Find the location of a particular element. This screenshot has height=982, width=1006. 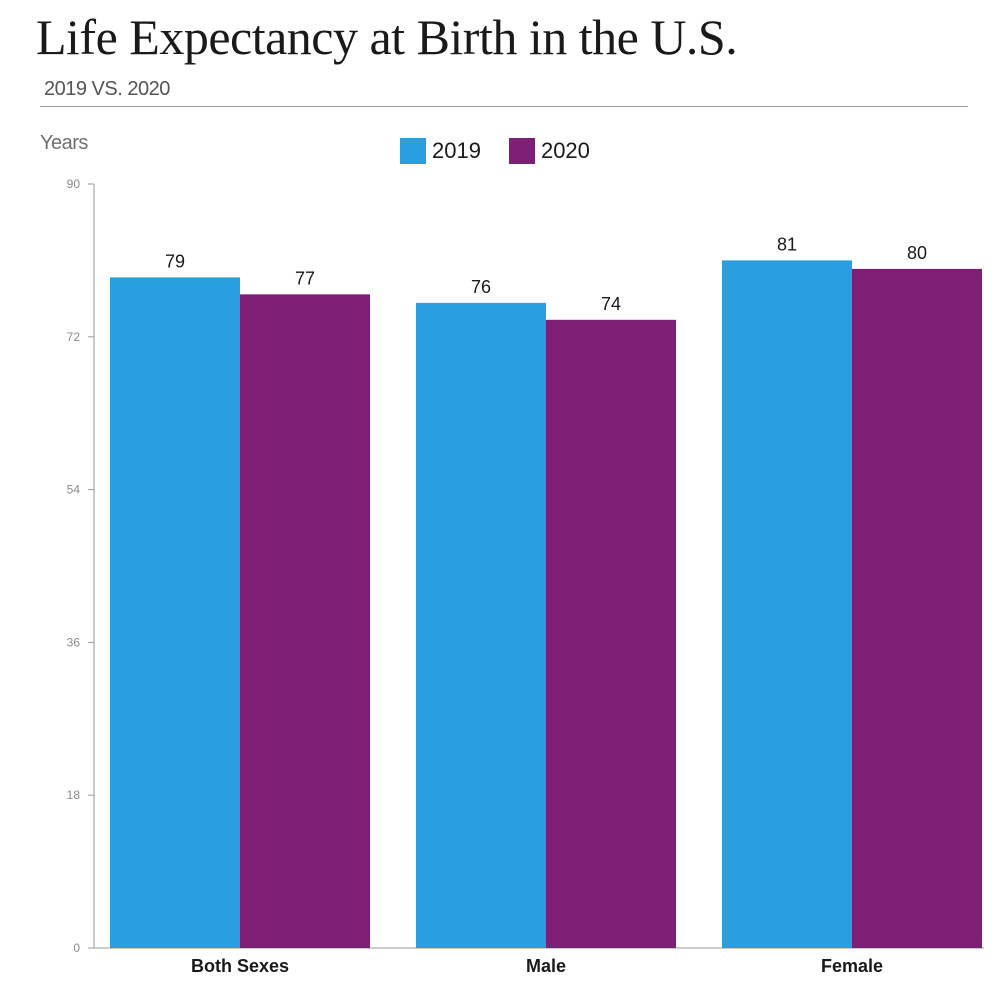

y-axis-label: Years is located at coordinates (64, 143).